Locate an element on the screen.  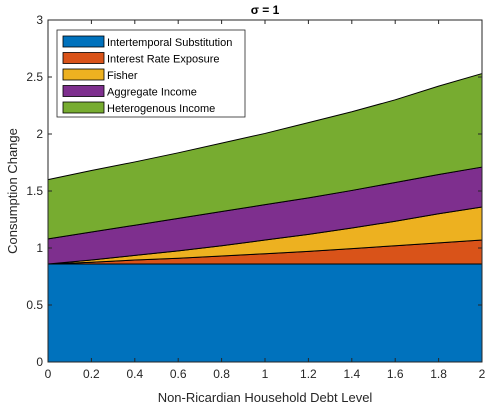
legend-label-interest-rate-exposure: Interest Rate Exposure is located at coordinates (163, 60).